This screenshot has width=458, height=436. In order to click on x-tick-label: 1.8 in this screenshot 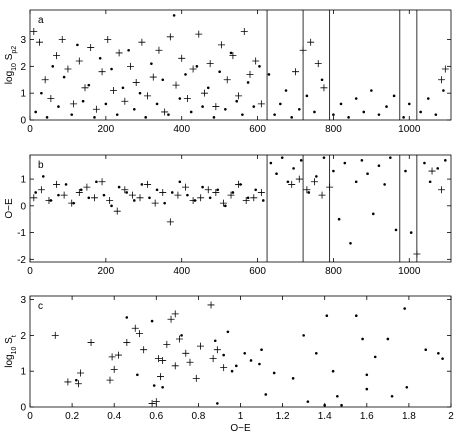, I will do `click(409, 416)`.